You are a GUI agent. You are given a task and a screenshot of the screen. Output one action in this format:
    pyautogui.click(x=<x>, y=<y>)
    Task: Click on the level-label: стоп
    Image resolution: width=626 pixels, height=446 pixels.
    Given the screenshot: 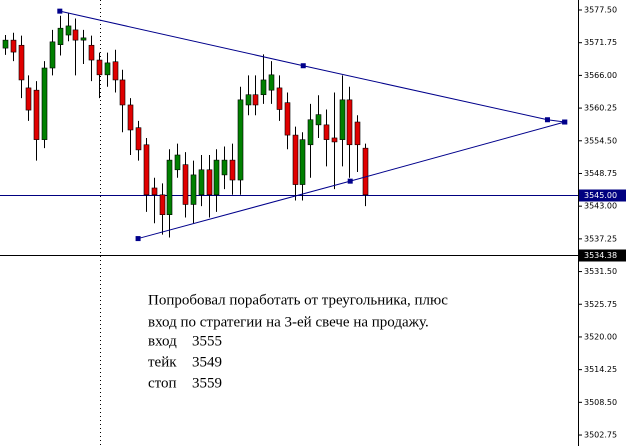 What is the action you would take?
    pyautogui.click(x=162, y=383)
    